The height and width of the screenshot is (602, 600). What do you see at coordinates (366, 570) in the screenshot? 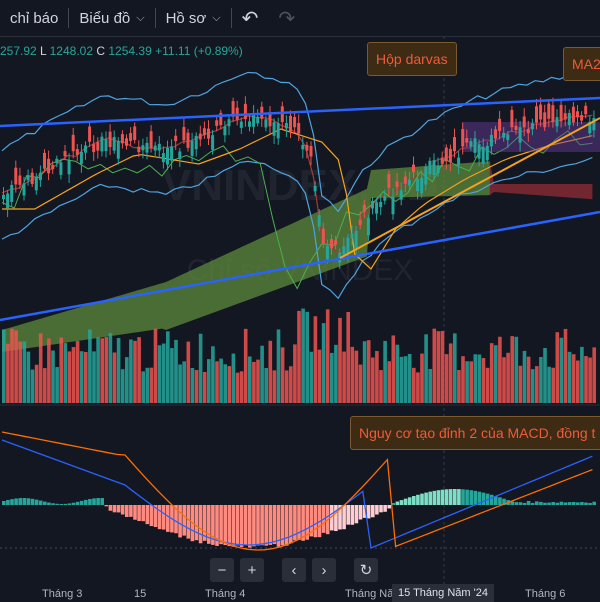
I see `reset-icon: ↻` at bounding box center [366, 570].